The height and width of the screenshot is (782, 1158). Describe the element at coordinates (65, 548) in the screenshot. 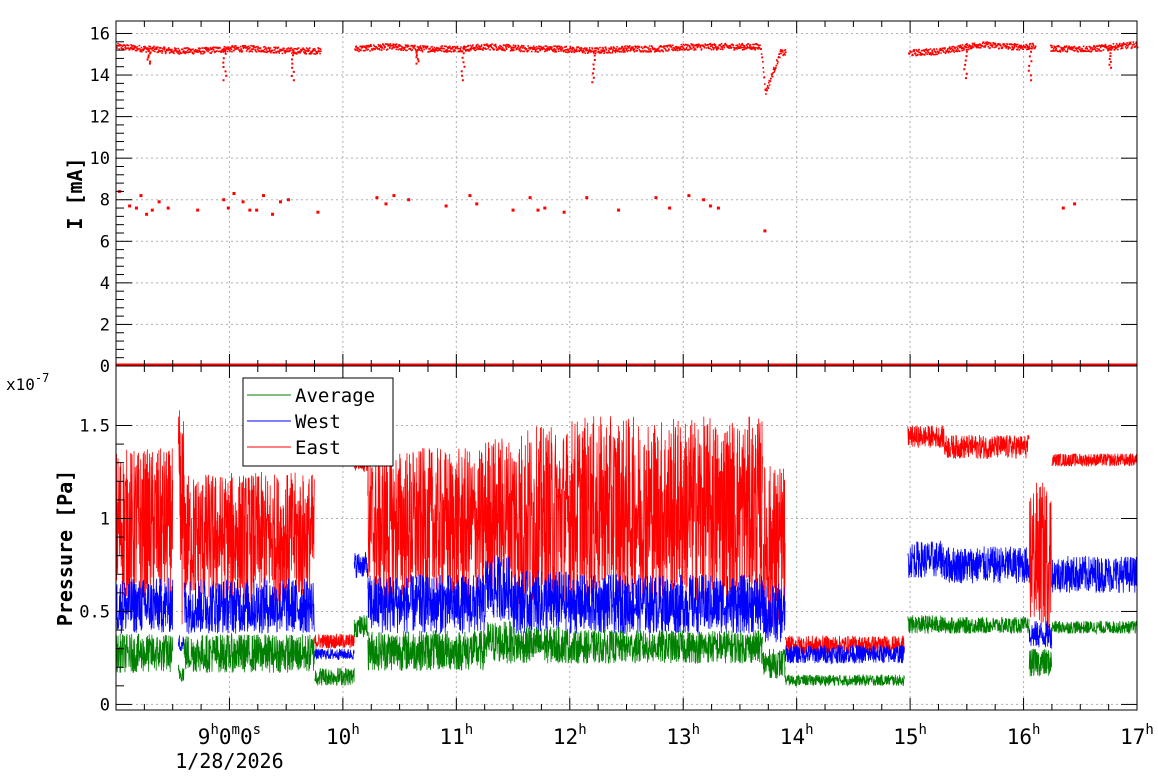

I see `pressure-y-axis-label: Pressure [Pa]` at that location.